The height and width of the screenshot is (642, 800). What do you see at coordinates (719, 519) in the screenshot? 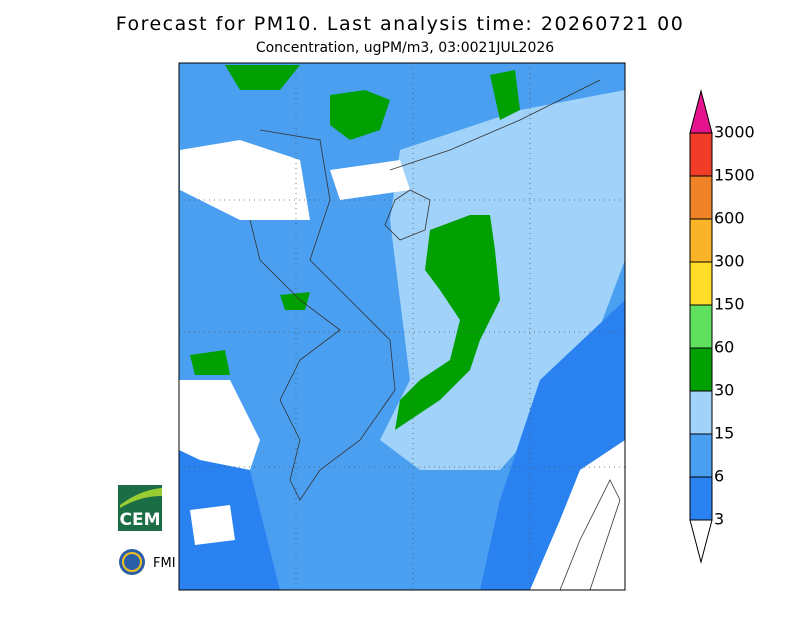
I see `colorbar-label: 3` at bounding box center [719, 519].